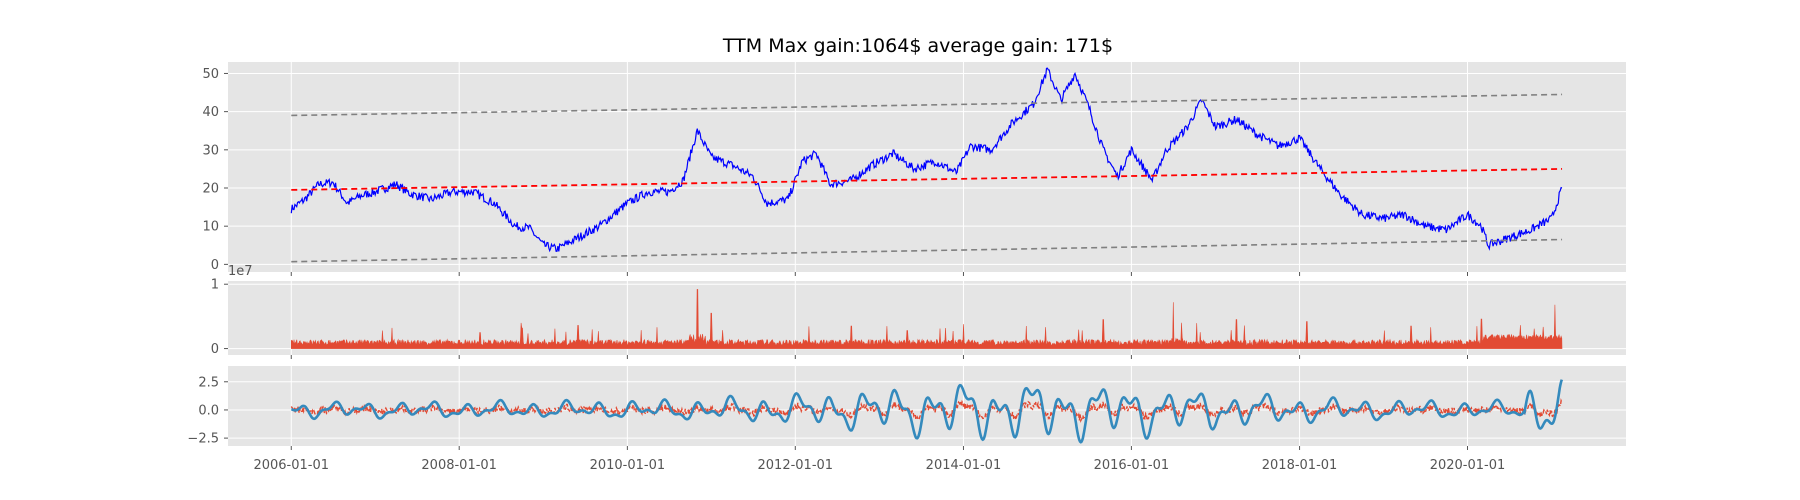  What do you see at coordinates (459, 465) in the screenshot?
I see `x-tick-label: 2008-01-01` at bounding box center [459, 465].